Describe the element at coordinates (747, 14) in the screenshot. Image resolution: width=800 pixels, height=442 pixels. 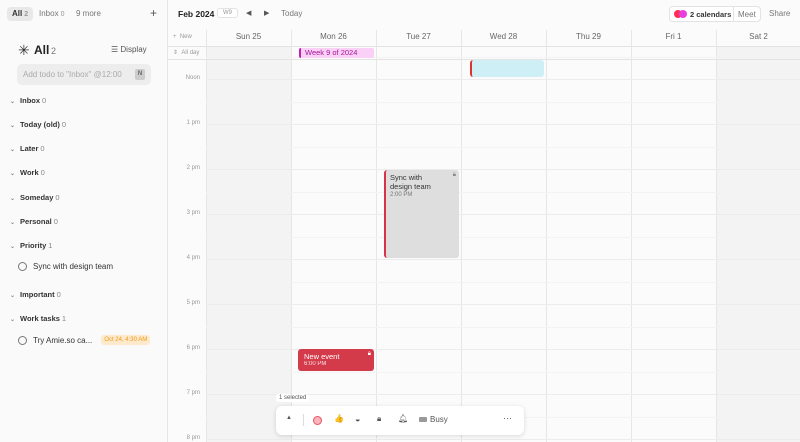
I see `meet-button: Meet` at that location.